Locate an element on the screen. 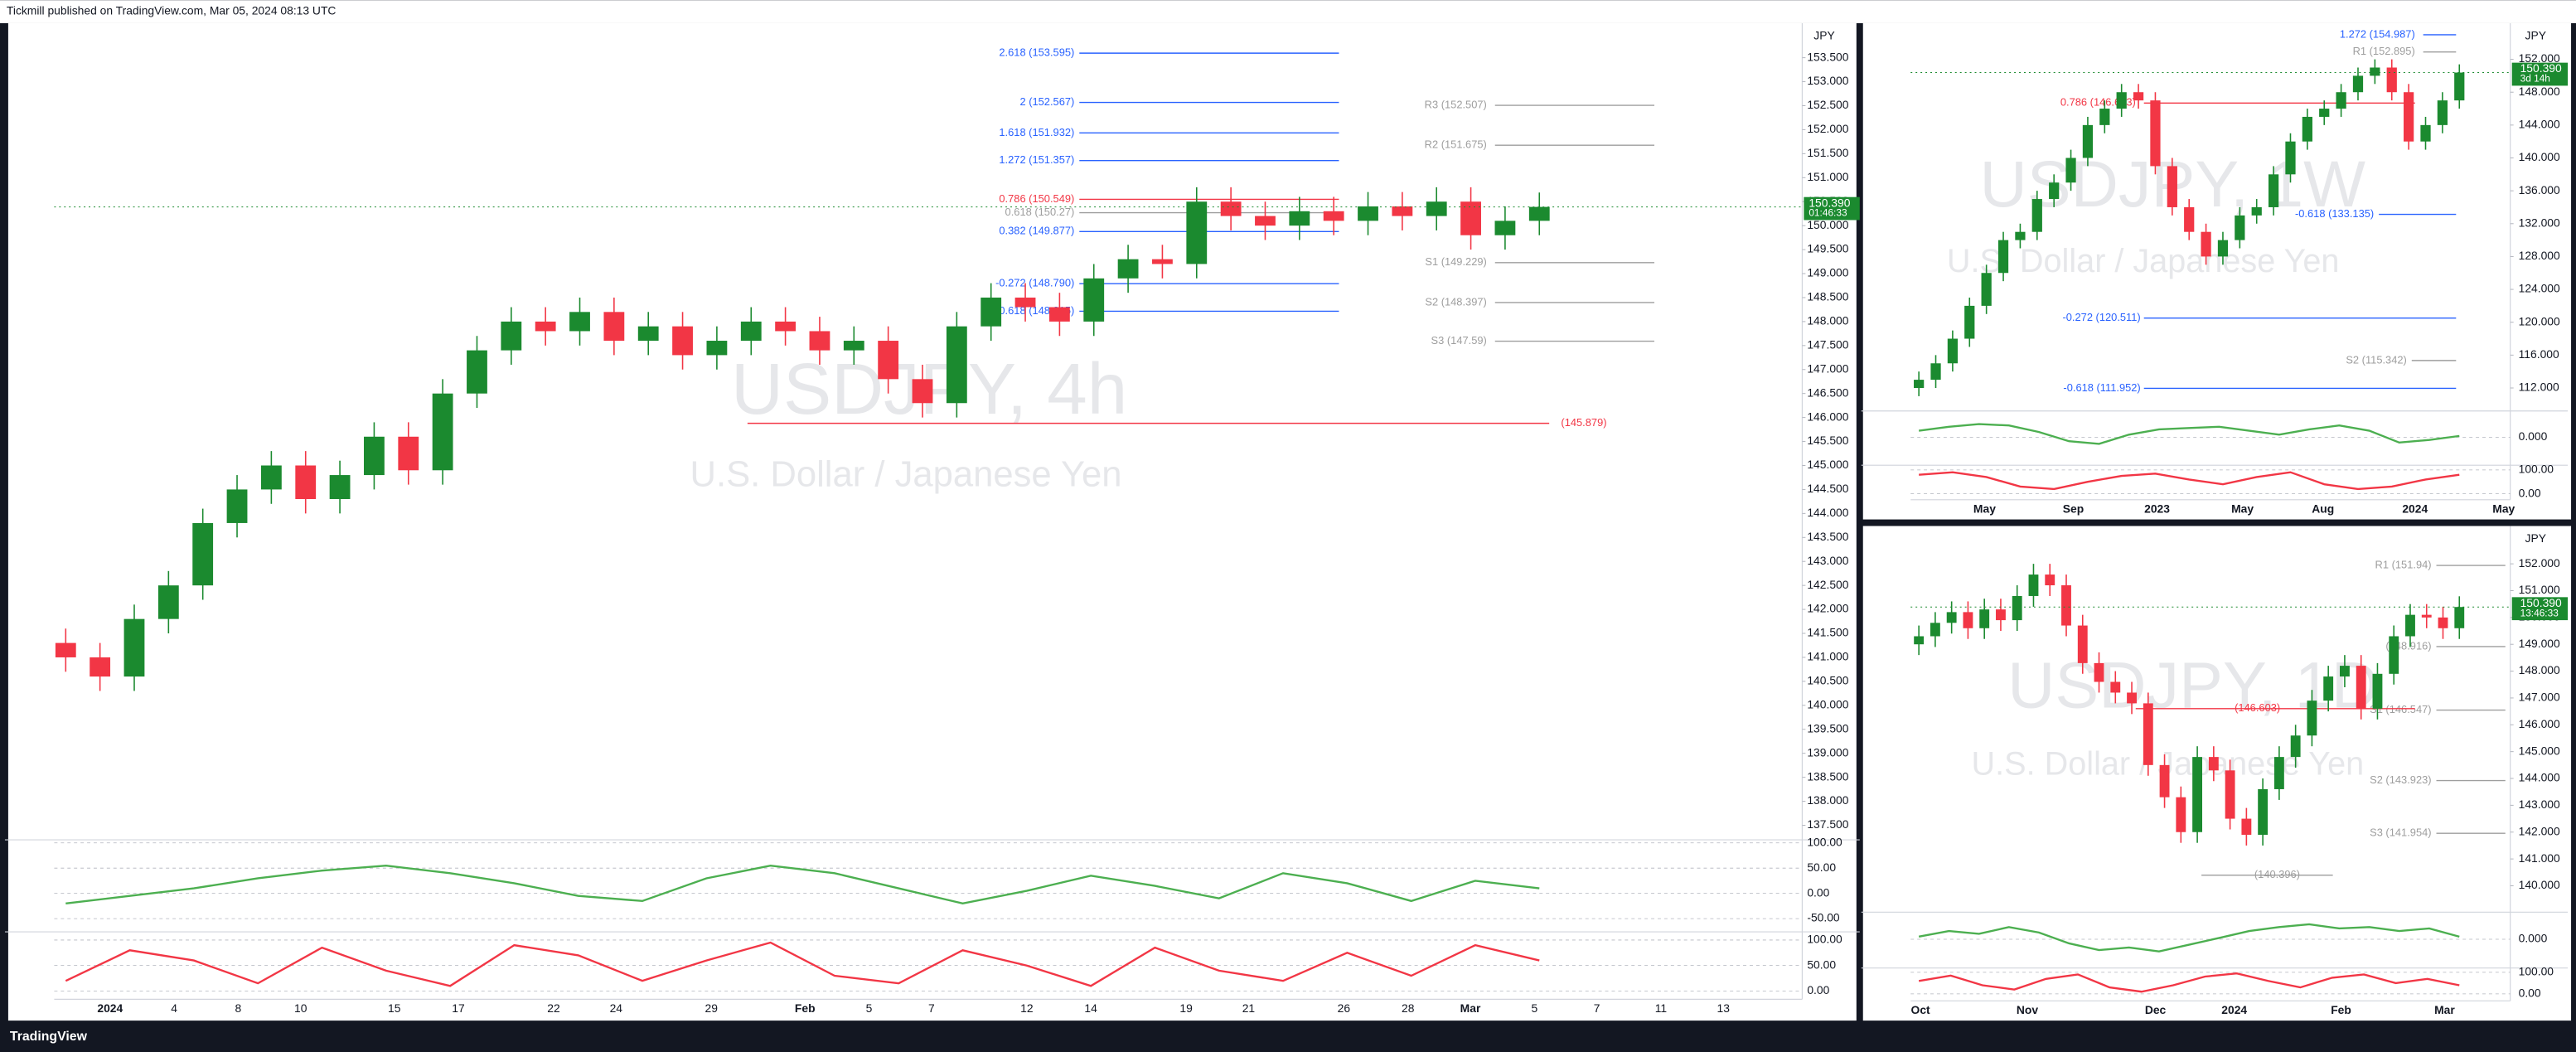 Image resolution: width=2576 pixels, height=1052 pixels. y-tick-label: 141.000 is located at coordinates (2539, 858).